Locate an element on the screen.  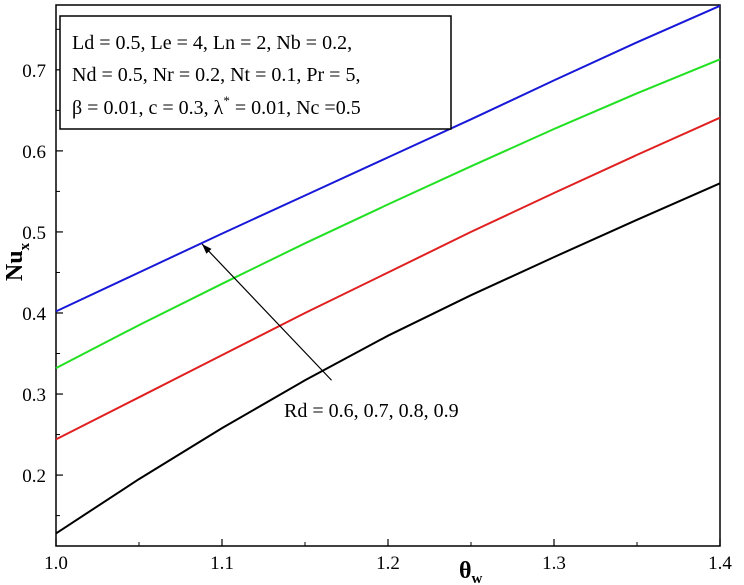
x-axis-ticks: 1.0 1.1 1.2 1.3 1.4 is located at coordinates (388, 556).